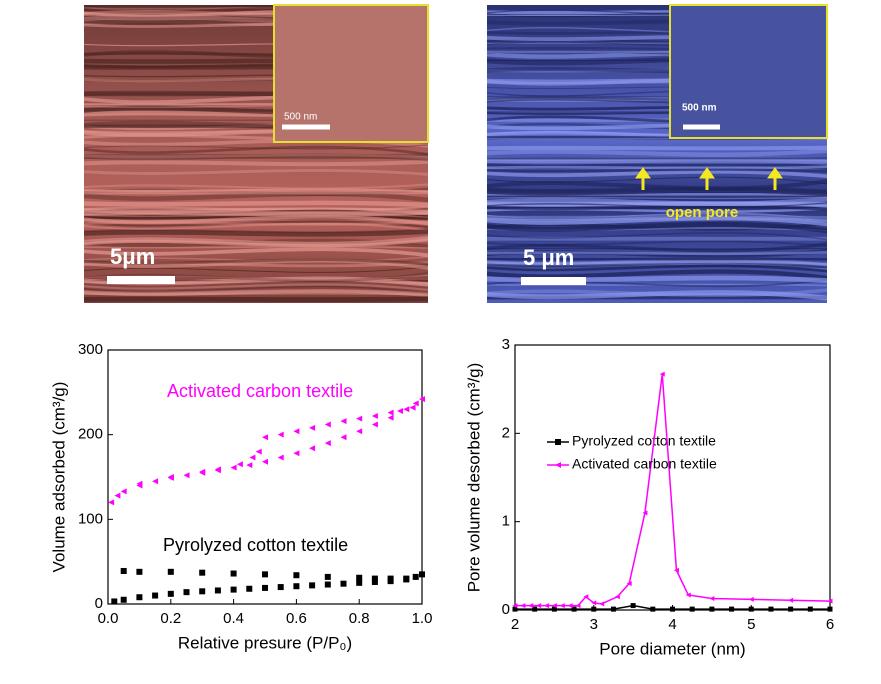 The height and width of the screenshot is (684, 881). What do you see at coordinates (644, 441) in the screenshot?
I see `legend-label: Pyrolyzed cotton textile` at bounding box center [644, 441].